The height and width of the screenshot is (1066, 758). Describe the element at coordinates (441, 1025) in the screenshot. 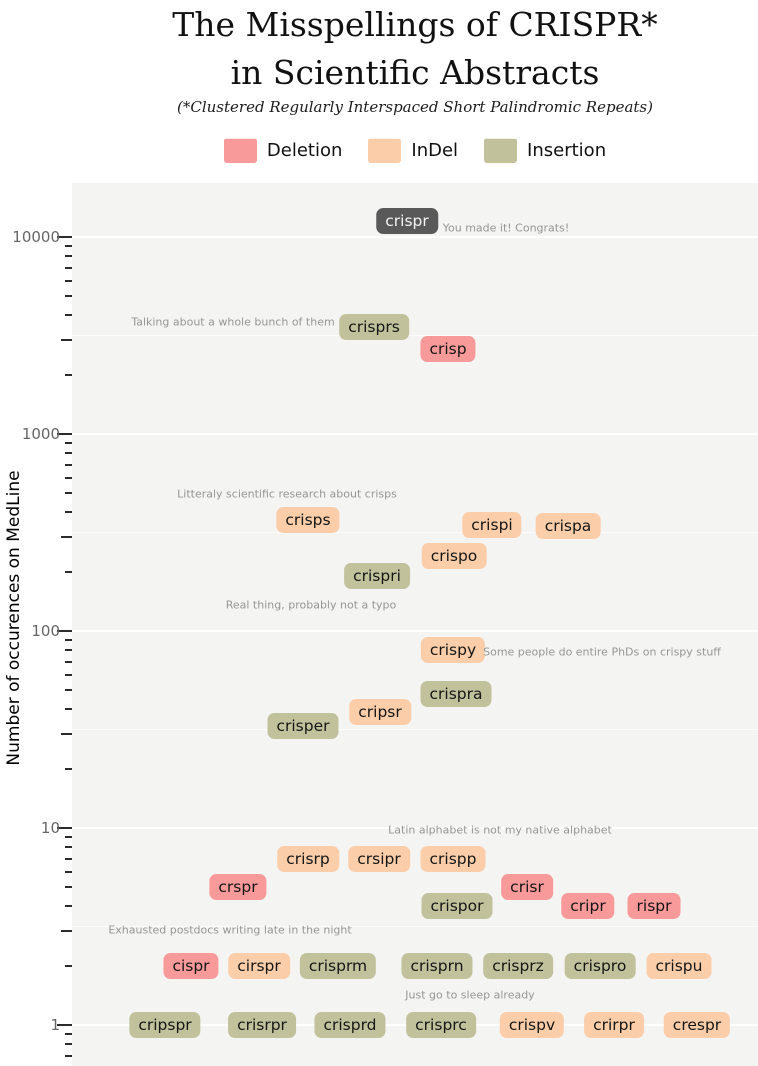

I see `misspelling-box-crisprc: crisprc` at that location.